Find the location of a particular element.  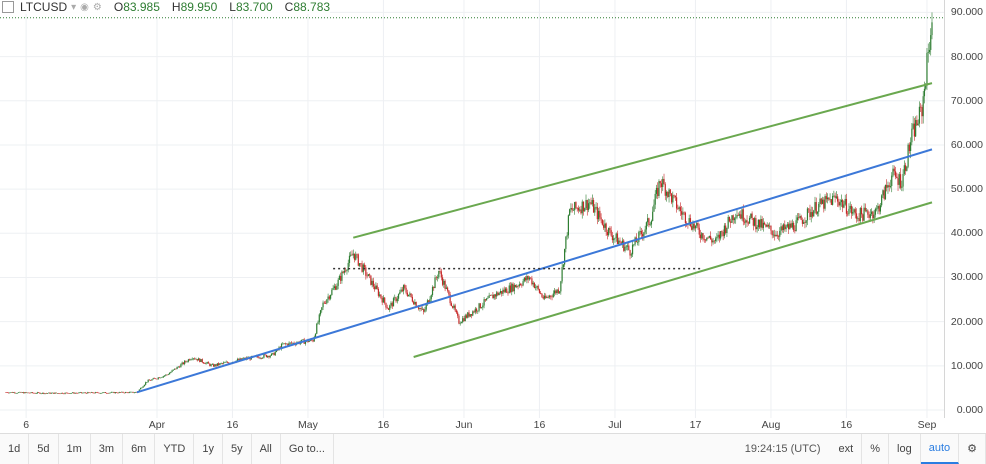

range-3m-button: 3m is located at coordinates (107, 449).